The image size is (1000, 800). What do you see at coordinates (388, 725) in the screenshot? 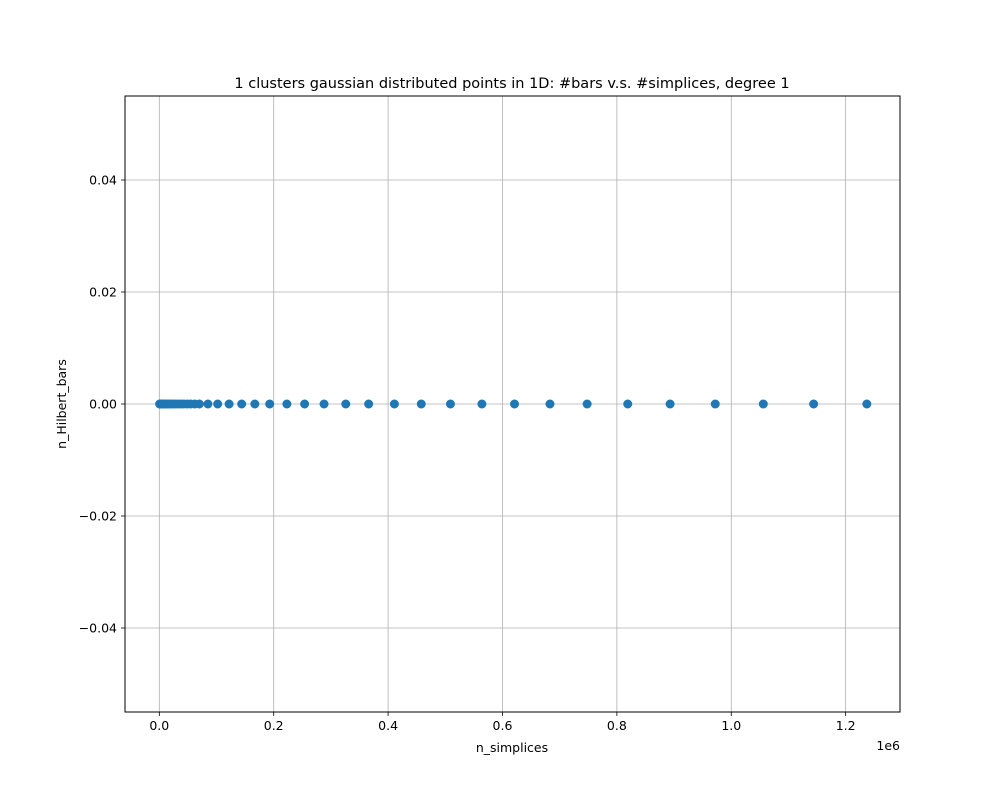
I see `x-tick-label: 0.4` at bounding box center [388, 725].